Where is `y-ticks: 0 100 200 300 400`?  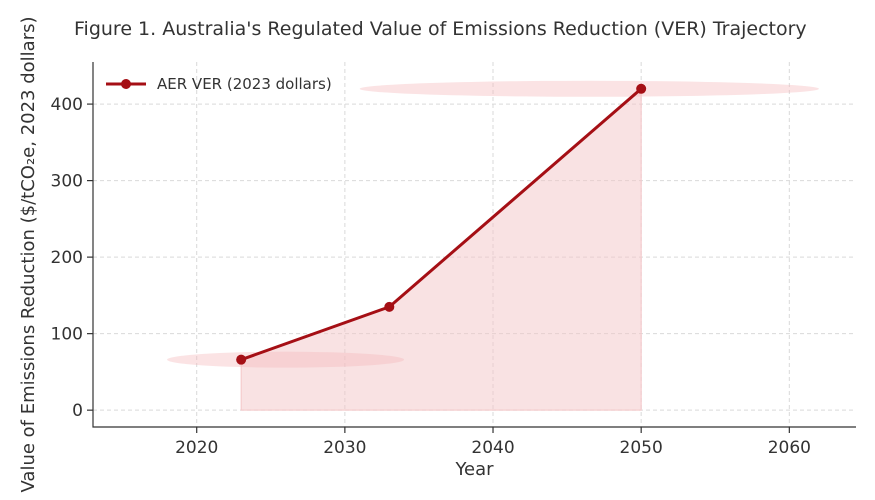 y-ticks: 0 100 200 300 400 is located at coordinates (72, 258).